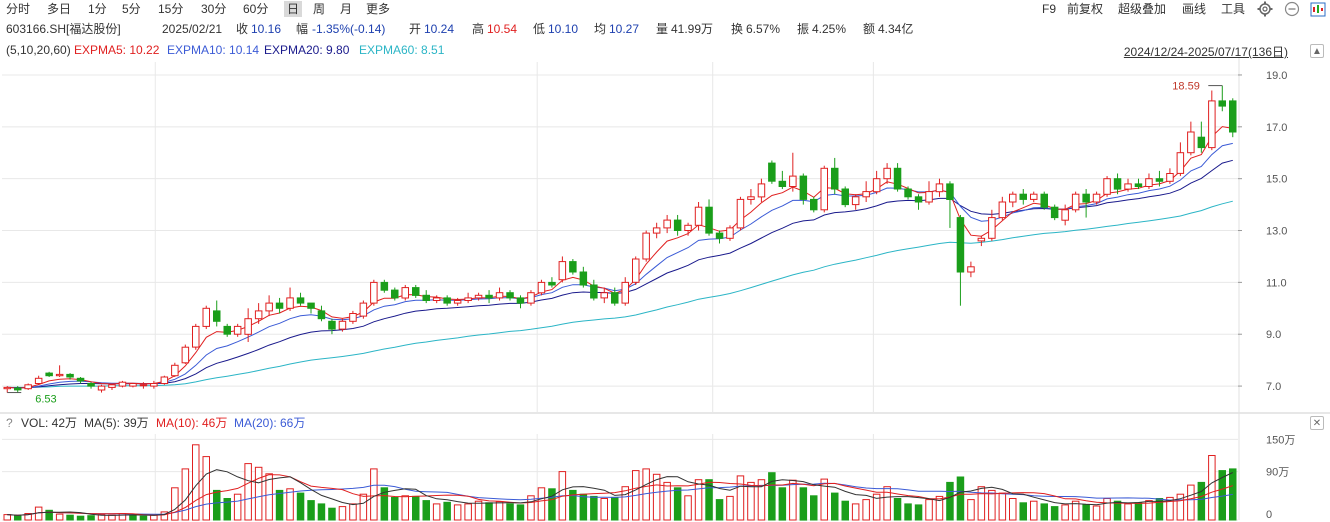  Describe the element at coordinates (896, 29) in the screenshot. I see `amount-value: 4.34亿` at that location.